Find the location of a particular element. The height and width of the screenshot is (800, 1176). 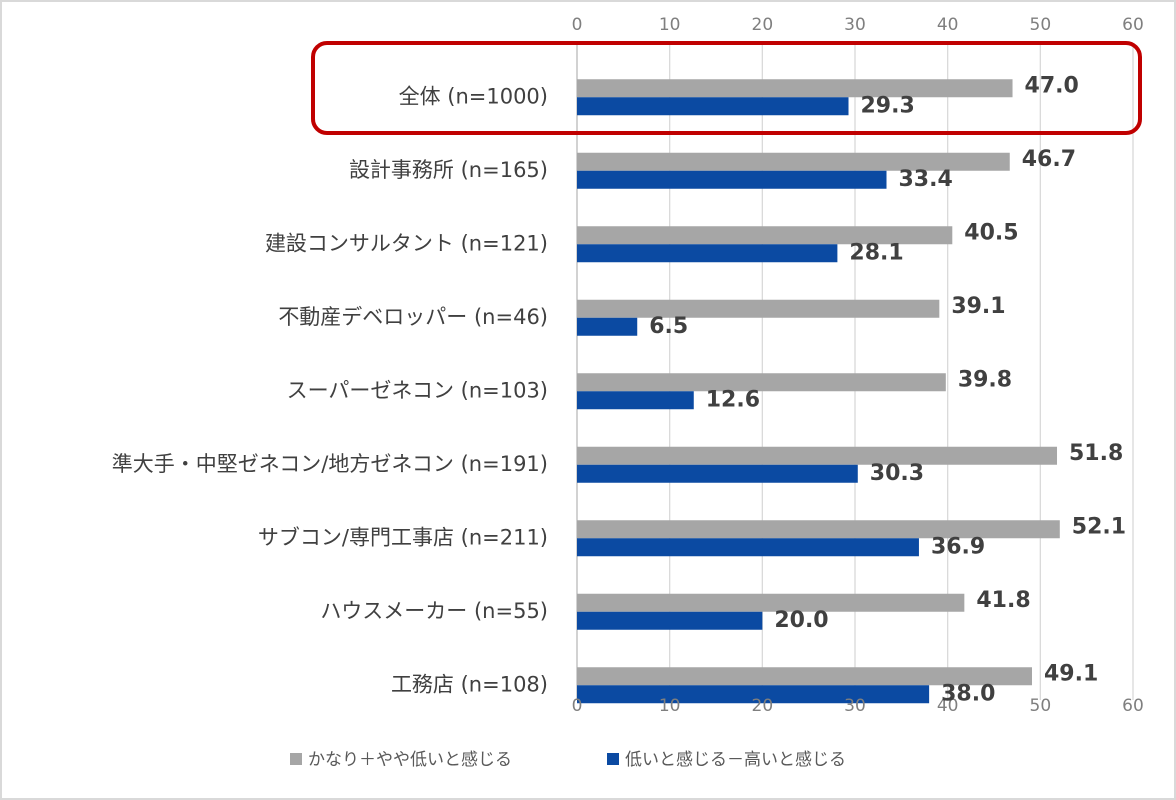

category-label: サブコン/専門工事店 (n=211) is located at coordinates (403, 537).